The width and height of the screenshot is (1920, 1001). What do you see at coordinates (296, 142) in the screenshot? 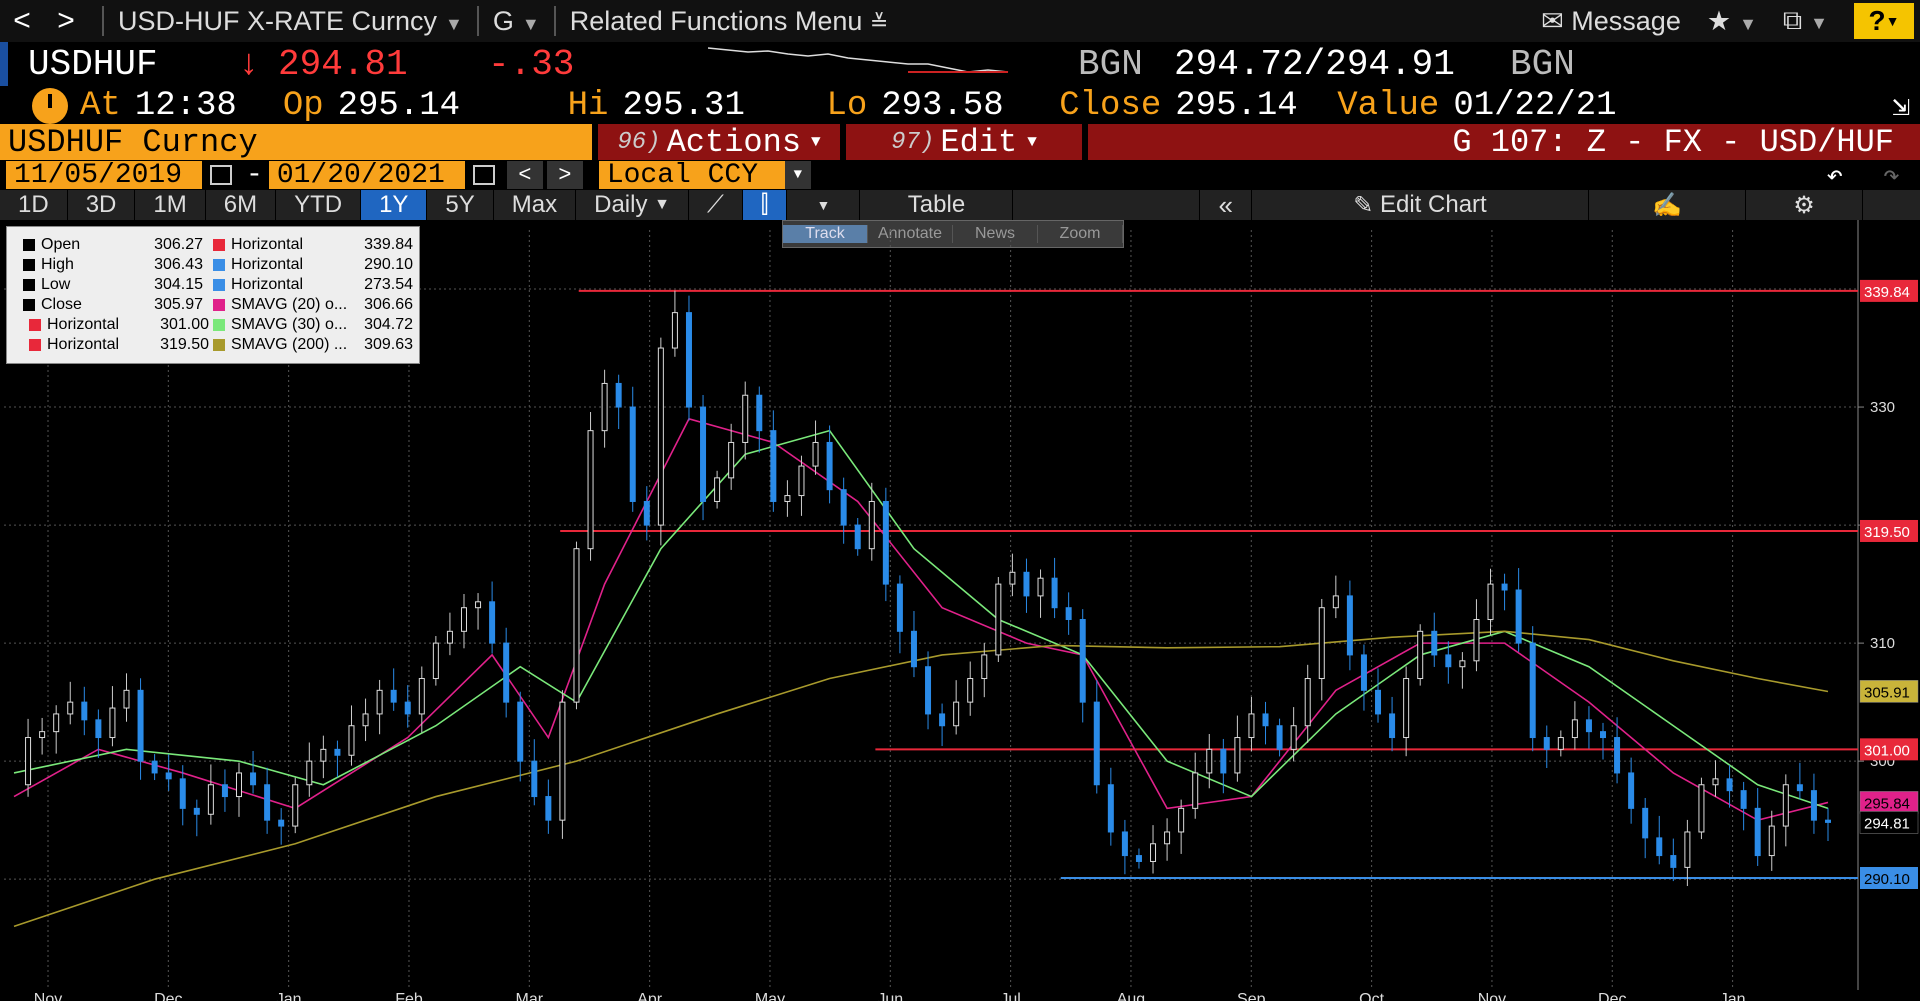
I see `security-box: USDHUF Curncy` at bounding box center [296, 142].